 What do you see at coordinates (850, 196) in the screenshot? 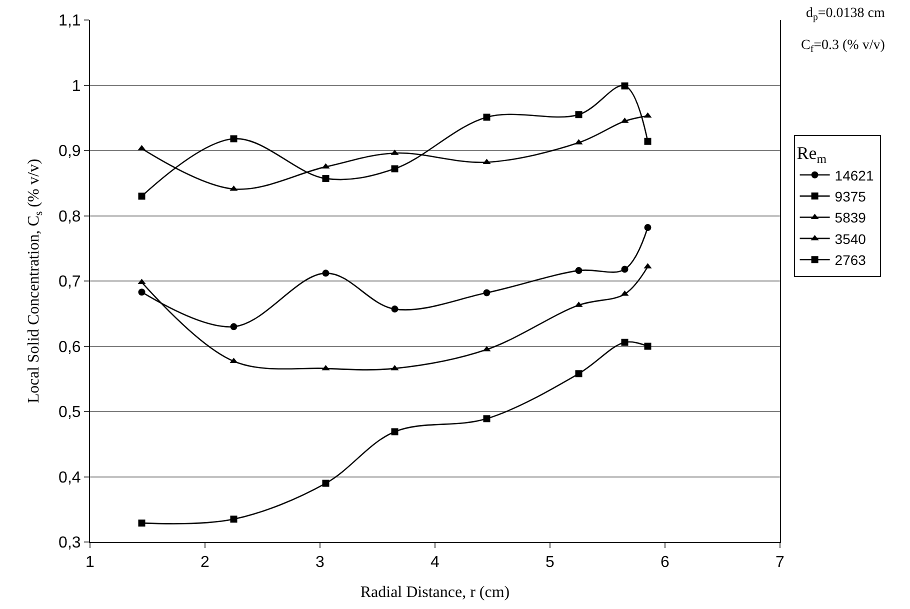
I see `legend-label: 9375` at bounding box center [850, 196].